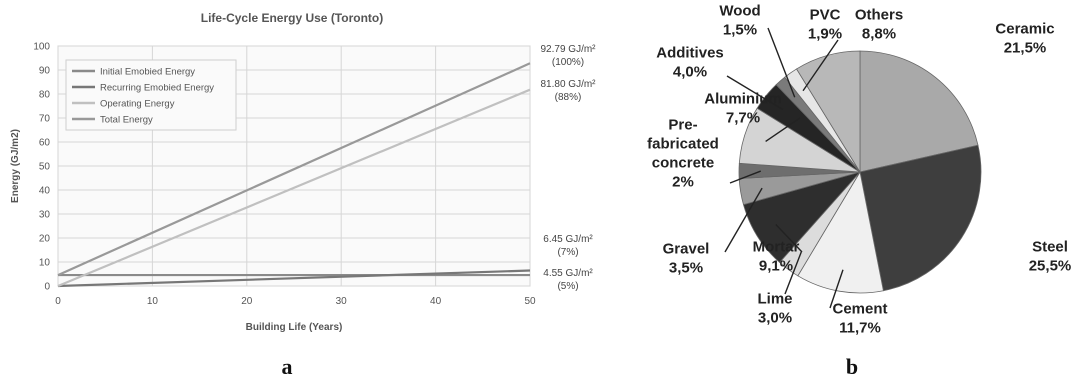 The height and width of the screenshot is (380, 1075). Describe the element at coordinates (530, 301) in the screenshot. I see `x-tick-label: 50` at that location.